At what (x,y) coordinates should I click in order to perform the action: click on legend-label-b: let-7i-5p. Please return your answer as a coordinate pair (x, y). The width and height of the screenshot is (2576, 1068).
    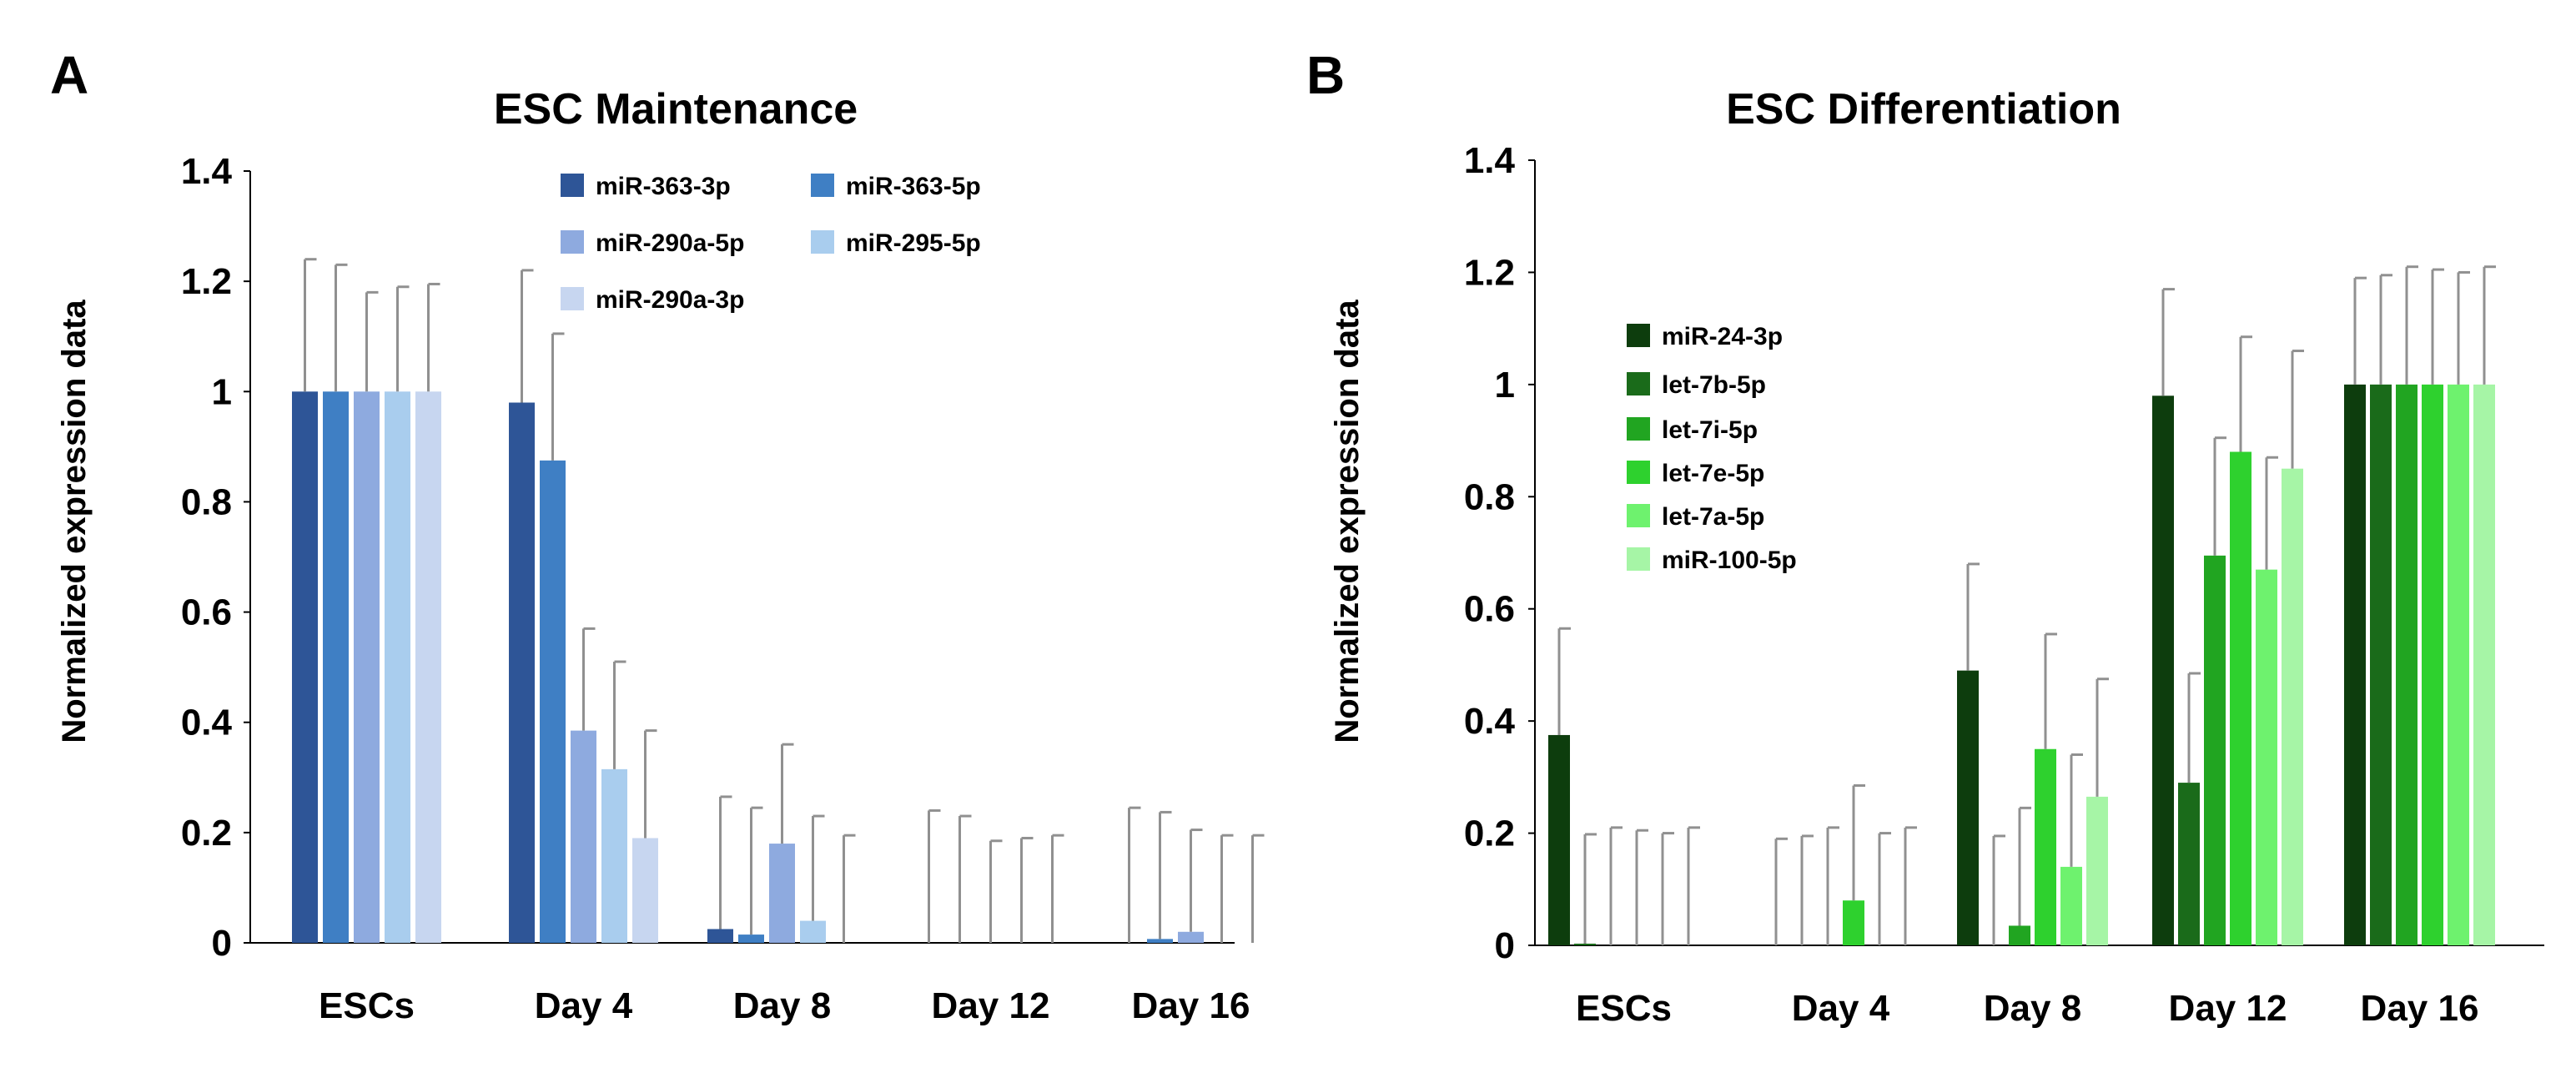
    Looking at the image, I should click on (1710, 430).